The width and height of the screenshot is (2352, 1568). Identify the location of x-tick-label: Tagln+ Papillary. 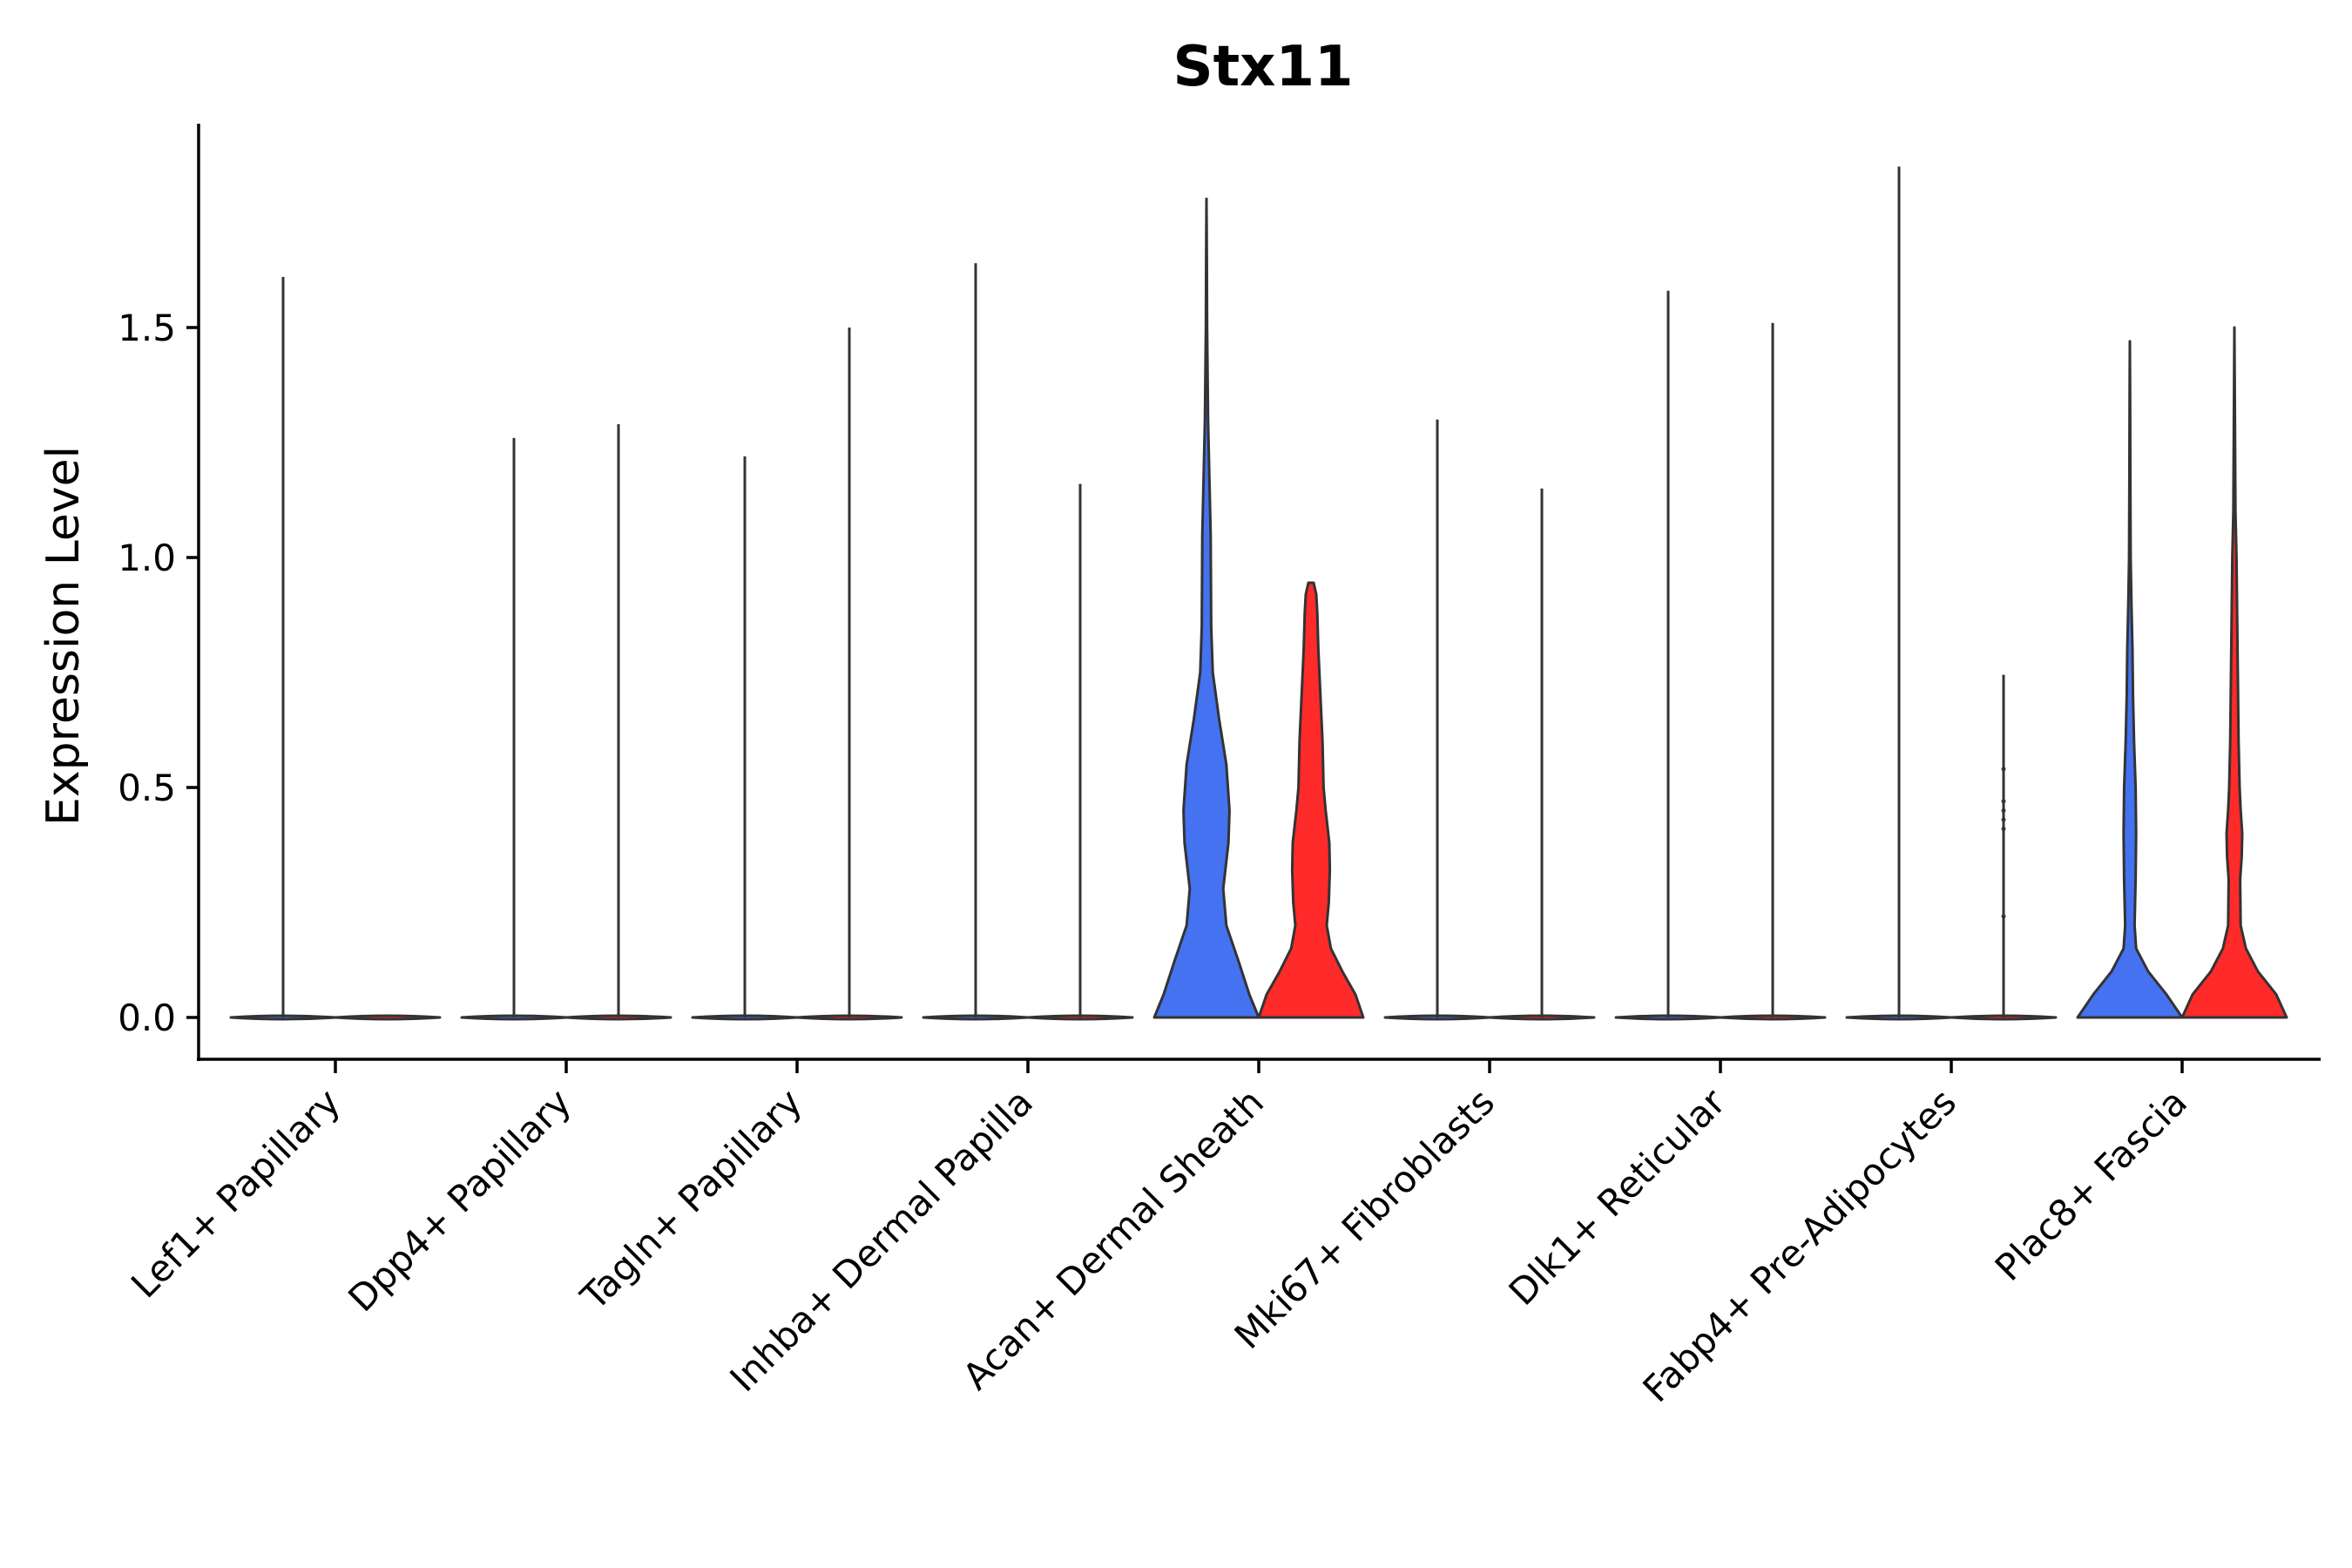
(691, 1199).